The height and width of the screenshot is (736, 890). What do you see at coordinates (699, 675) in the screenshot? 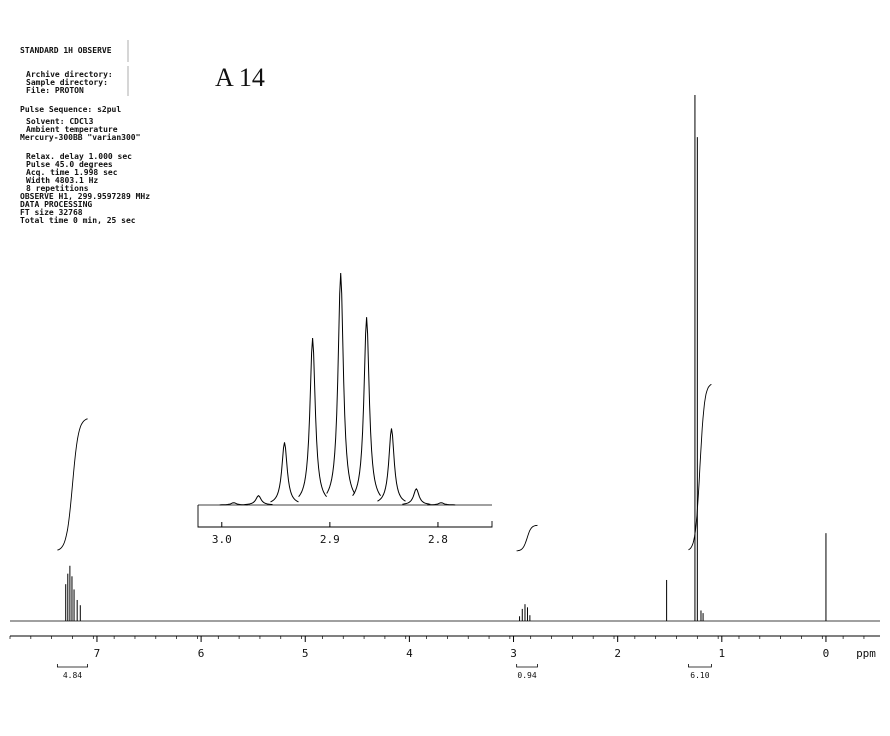
I see `integral-label: 6.10` at bounding box center [699, 675].